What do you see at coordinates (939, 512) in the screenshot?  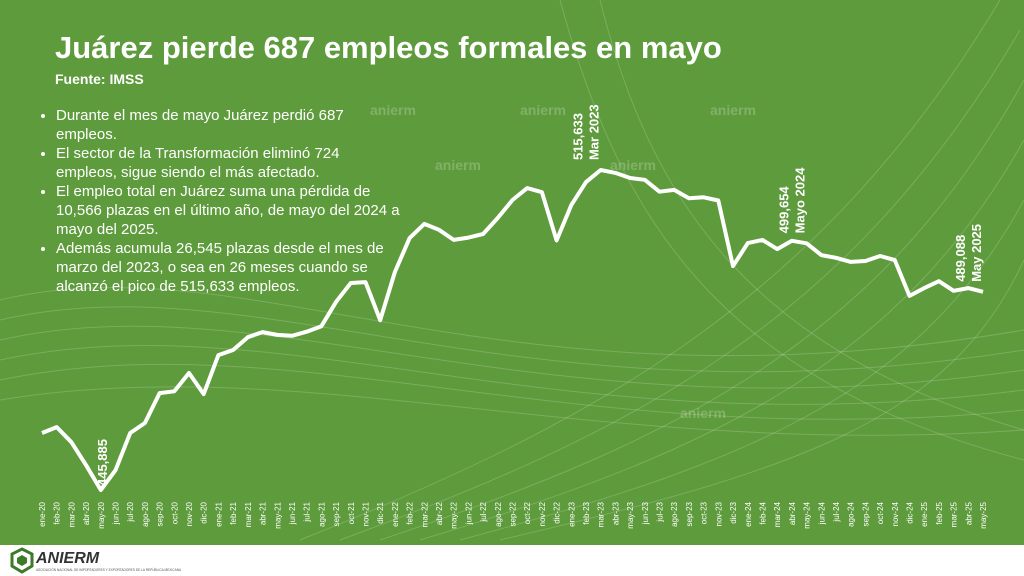 I see `x-tick-label: feb-25` at bounding box center [939, 512].